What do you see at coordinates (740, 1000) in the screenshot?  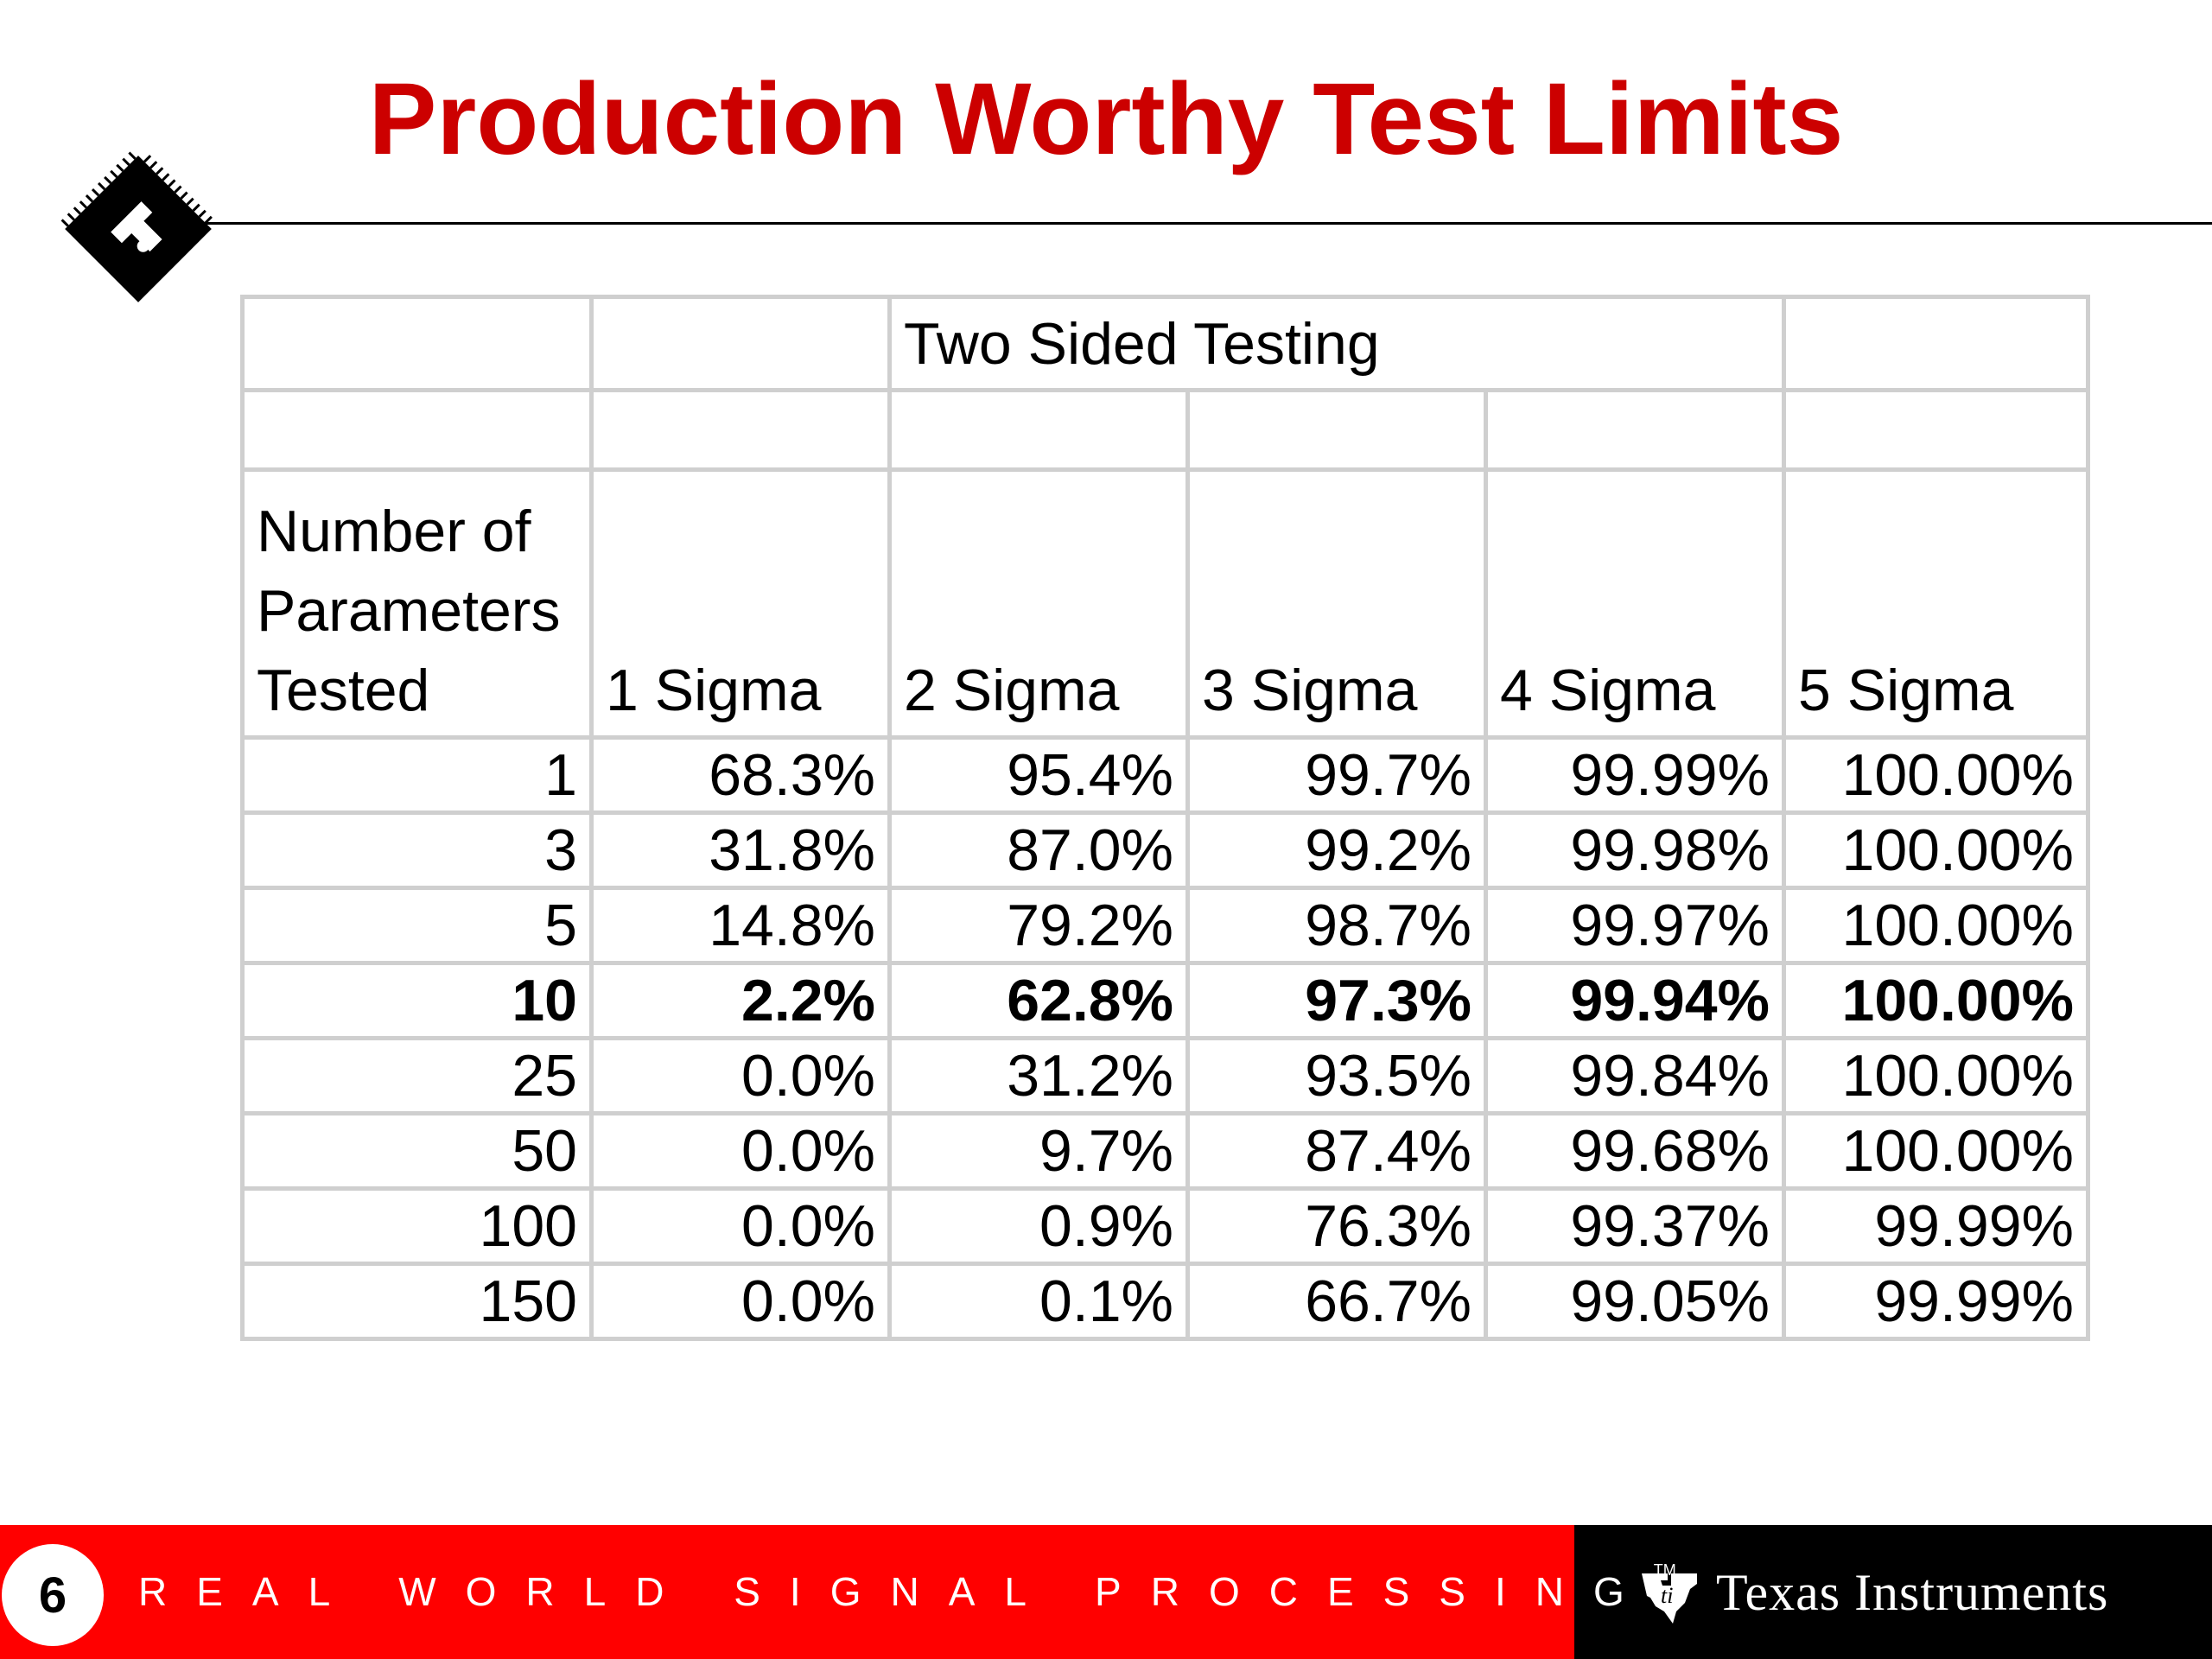 I see `yield-cell: 2.2%` at bounding box center [740, 1000].